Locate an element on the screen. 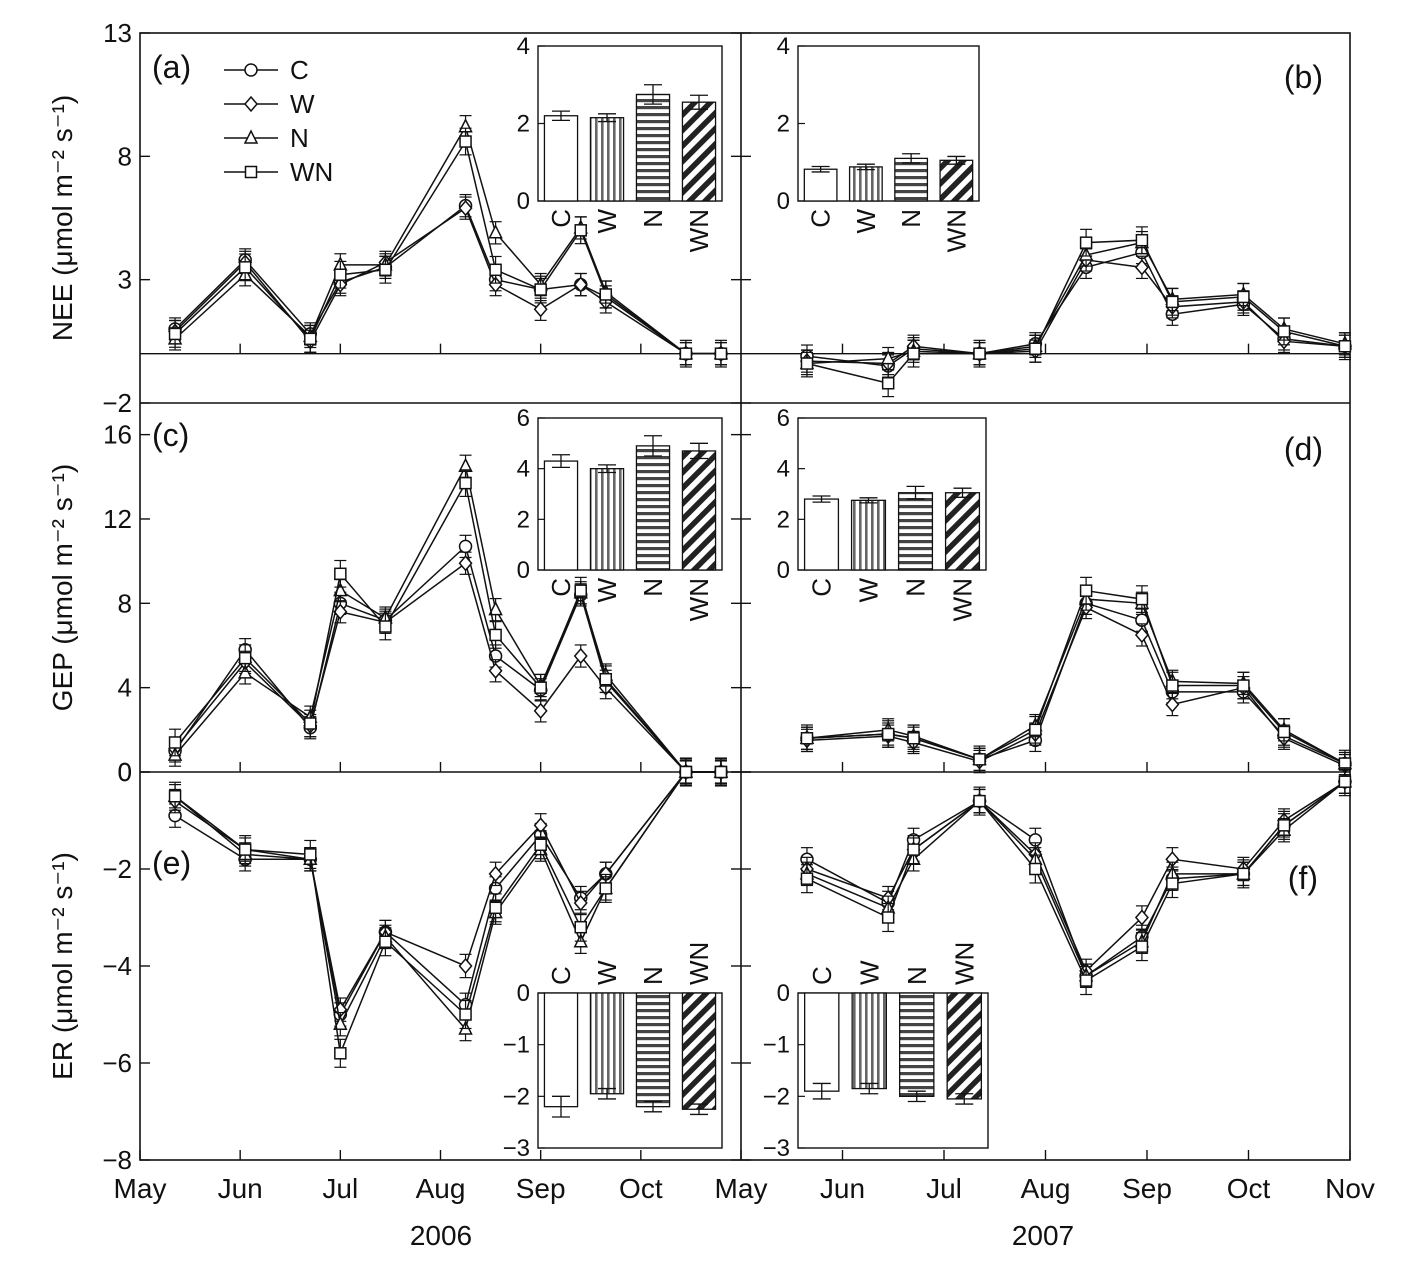  y-tick-label: 0 is located at coordinates (125, 772).